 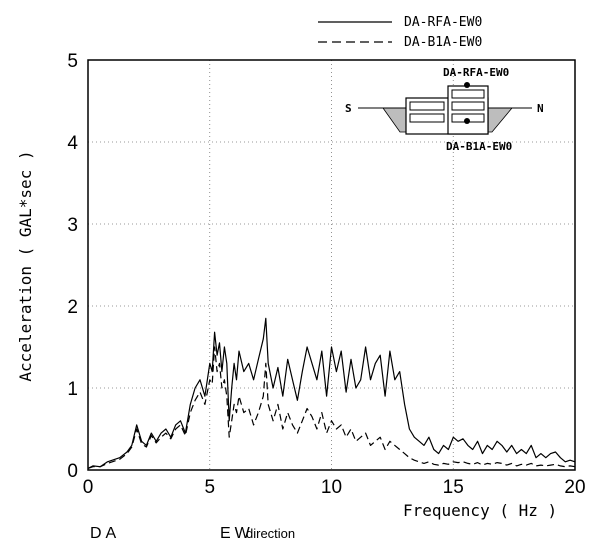 What do you see at coordinates (574, 487) in the screenshot?
I see `x-tick-label: 20` at bounding box center [574, 487].